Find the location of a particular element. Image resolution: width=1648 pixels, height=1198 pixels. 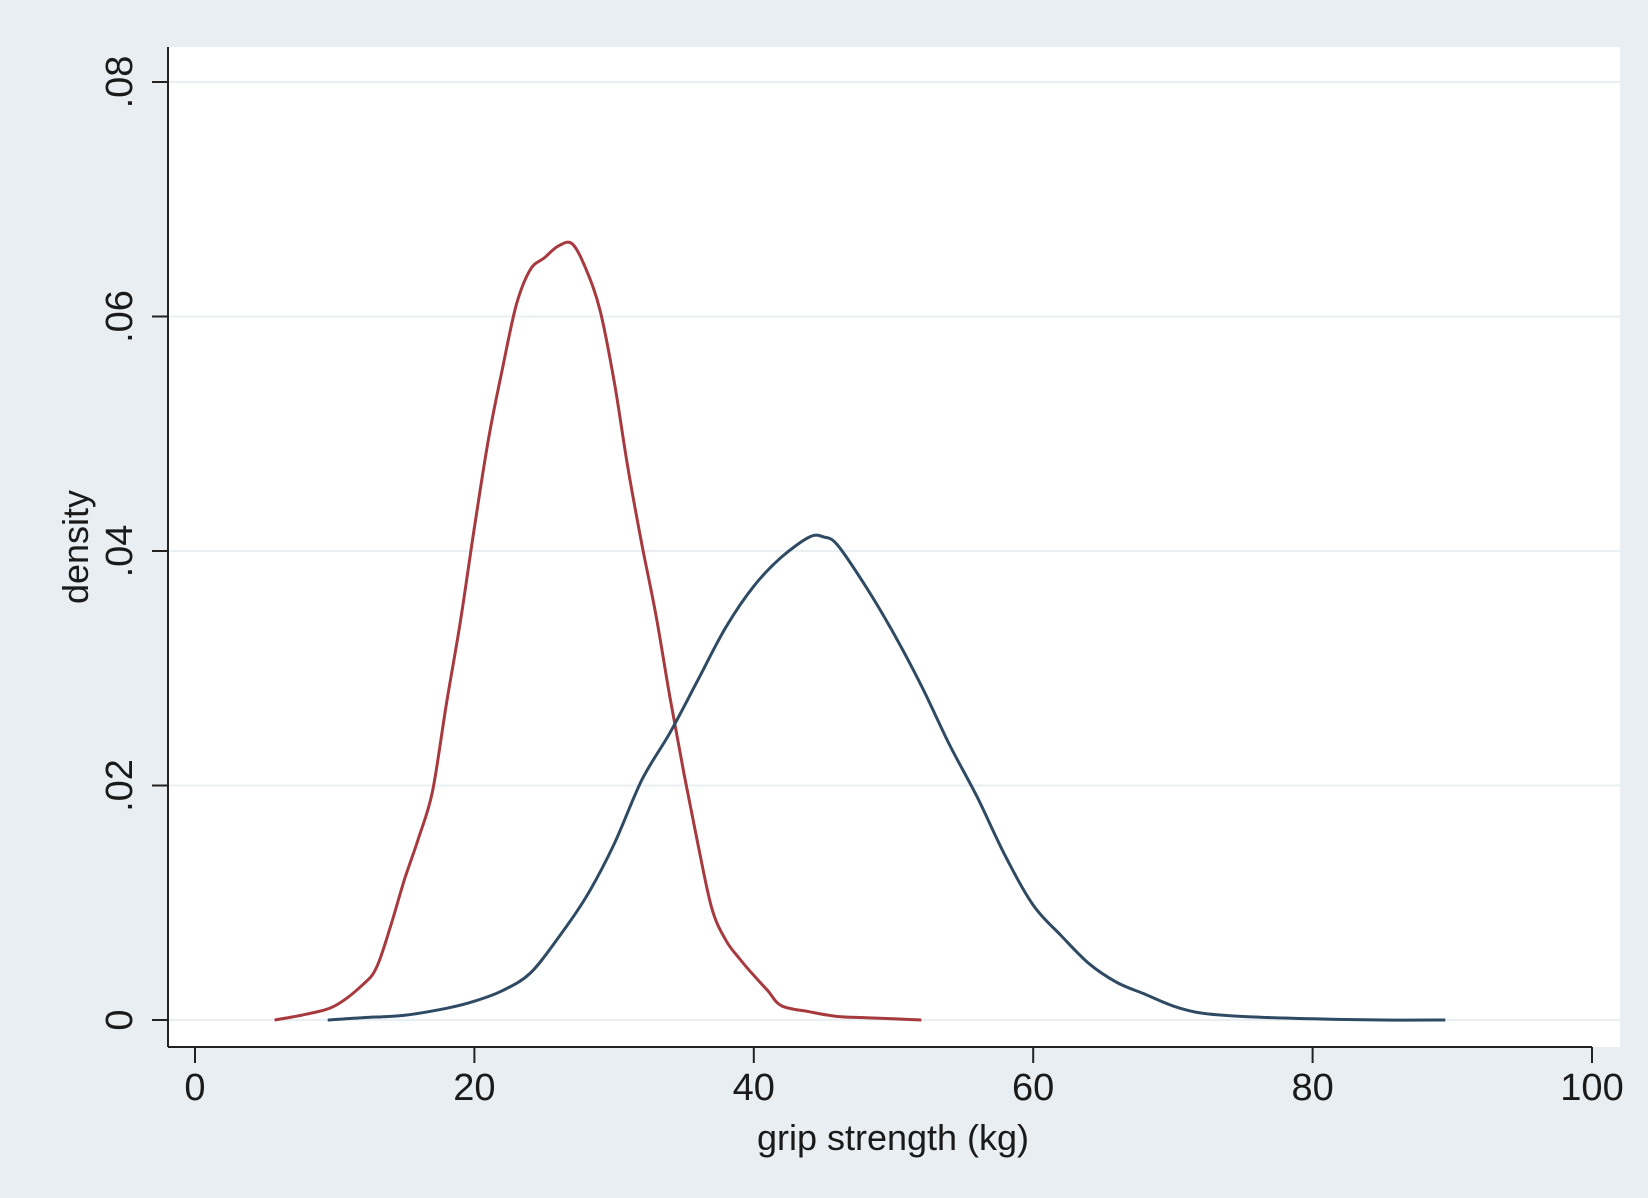

y-tick-label: .02 is located at coordinates (120, 785).